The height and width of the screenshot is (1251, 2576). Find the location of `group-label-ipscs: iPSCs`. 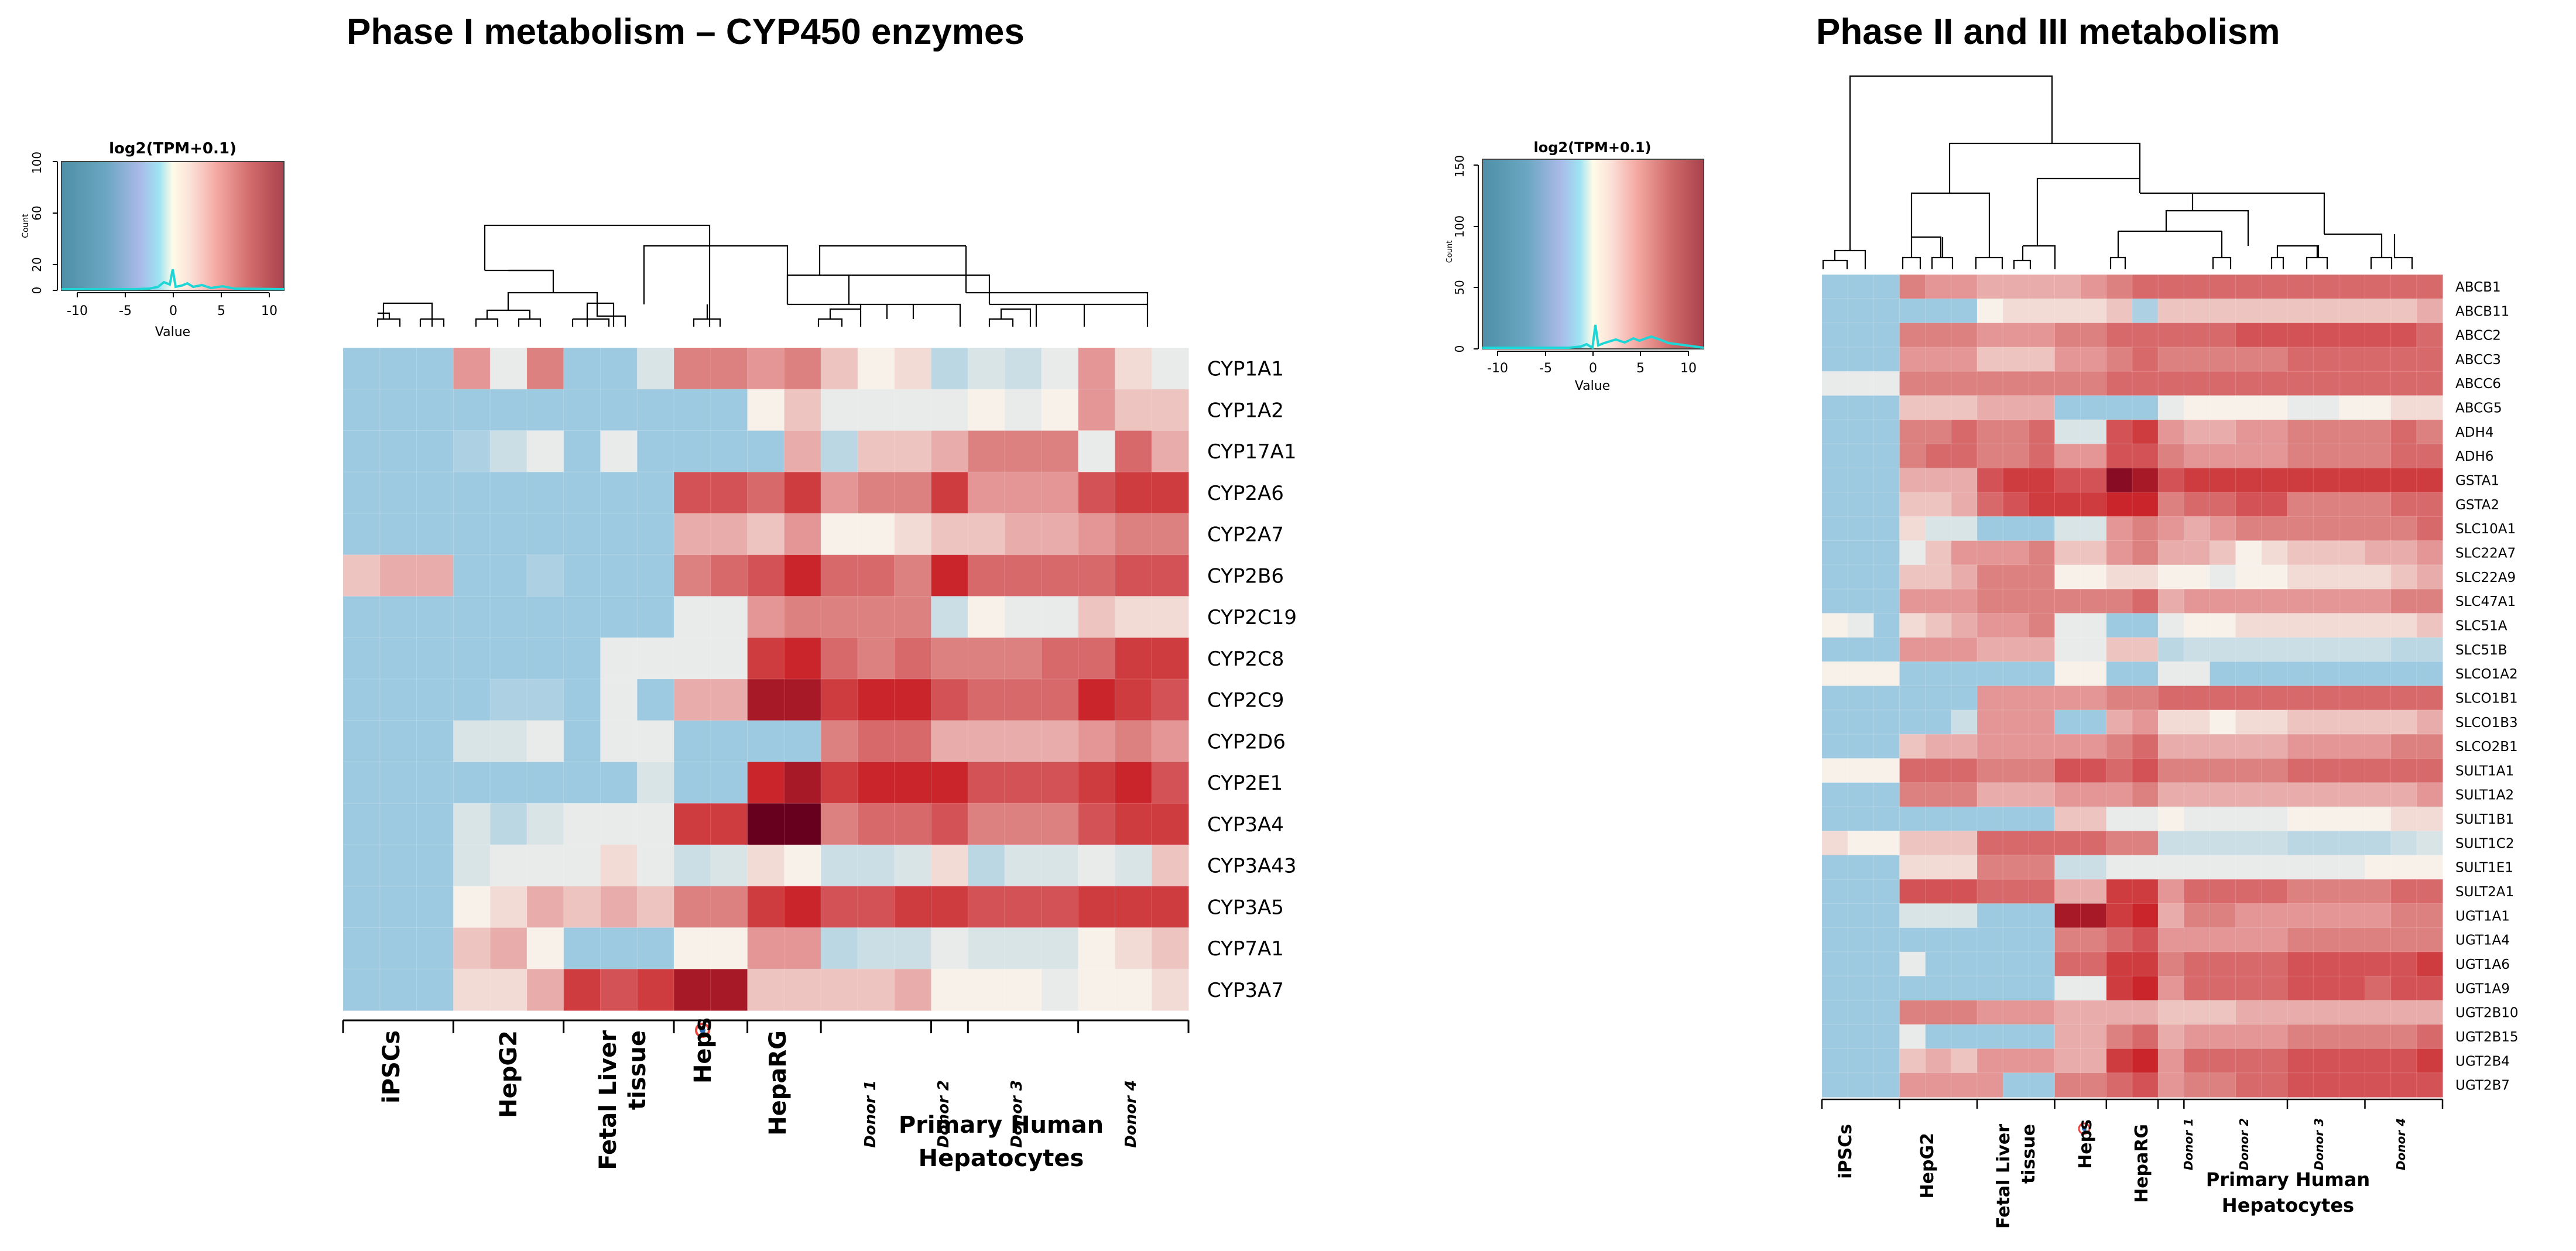

group-label-ipscs: iPSCs is located at coordinates (1845, 1151).